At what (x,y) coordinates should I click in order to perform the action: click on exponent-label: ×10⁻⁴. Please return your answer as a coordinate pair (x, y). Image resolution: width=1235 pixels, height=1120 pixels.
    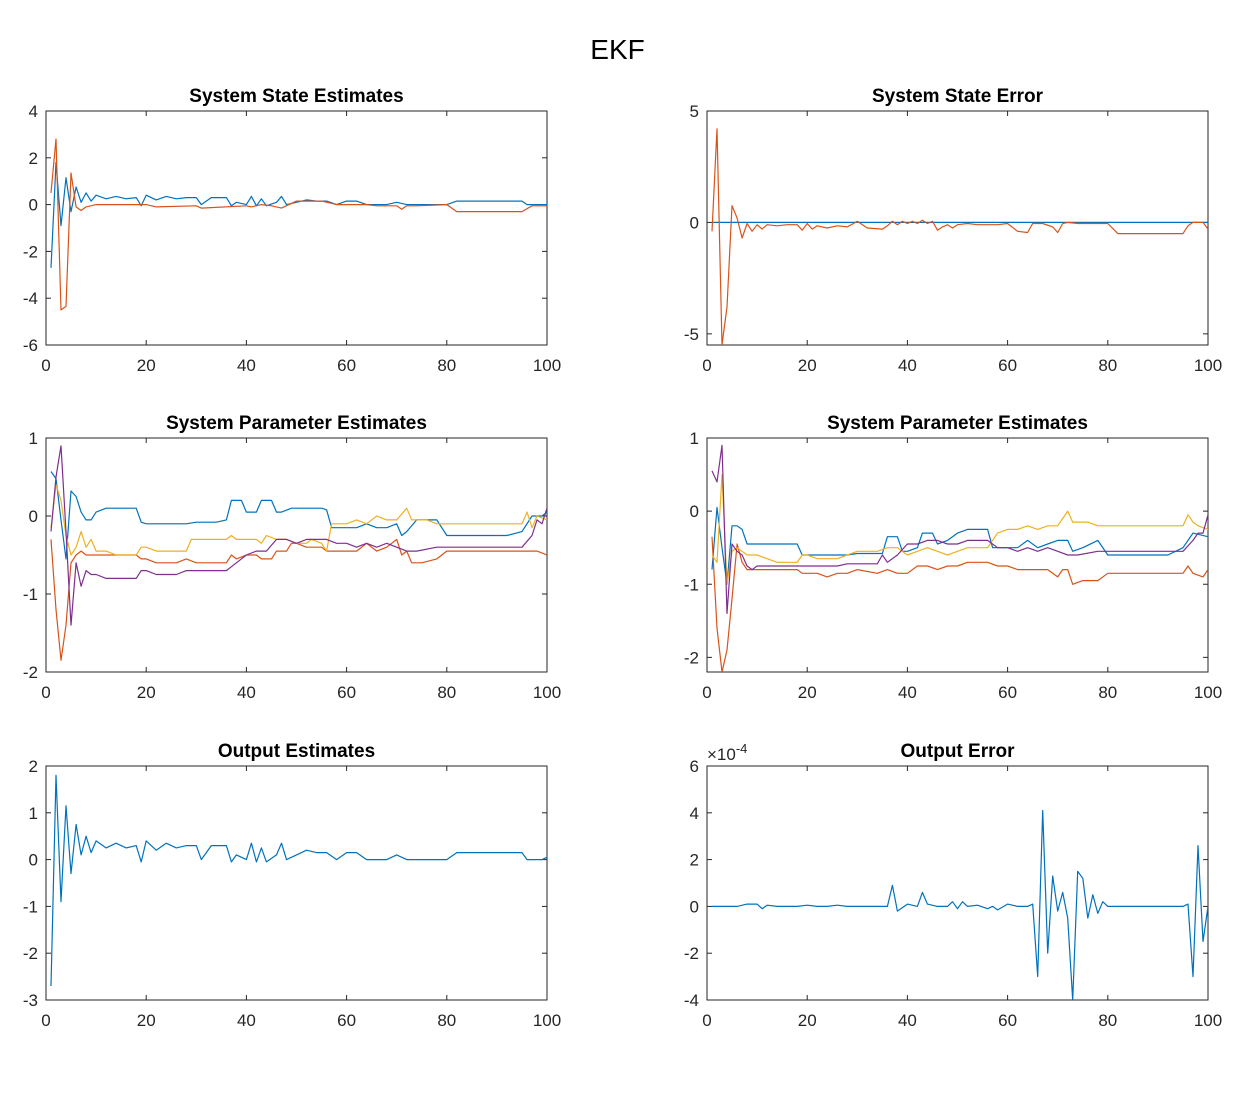
    Looking at the image, I should click on (727, 752).